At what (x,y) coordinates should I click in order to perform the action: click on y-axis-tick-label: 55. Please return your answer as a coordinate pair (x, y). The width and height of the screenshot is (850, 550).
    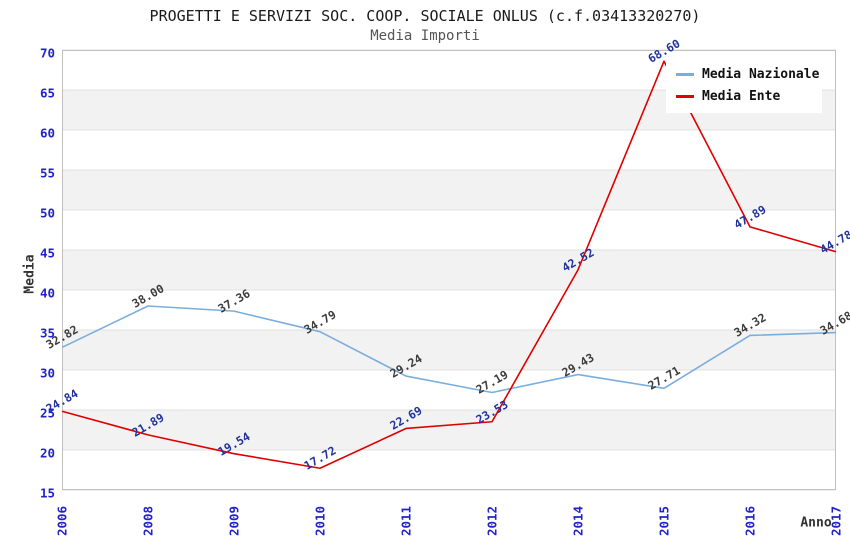
    Looking at the image, I should click on (47, 173).